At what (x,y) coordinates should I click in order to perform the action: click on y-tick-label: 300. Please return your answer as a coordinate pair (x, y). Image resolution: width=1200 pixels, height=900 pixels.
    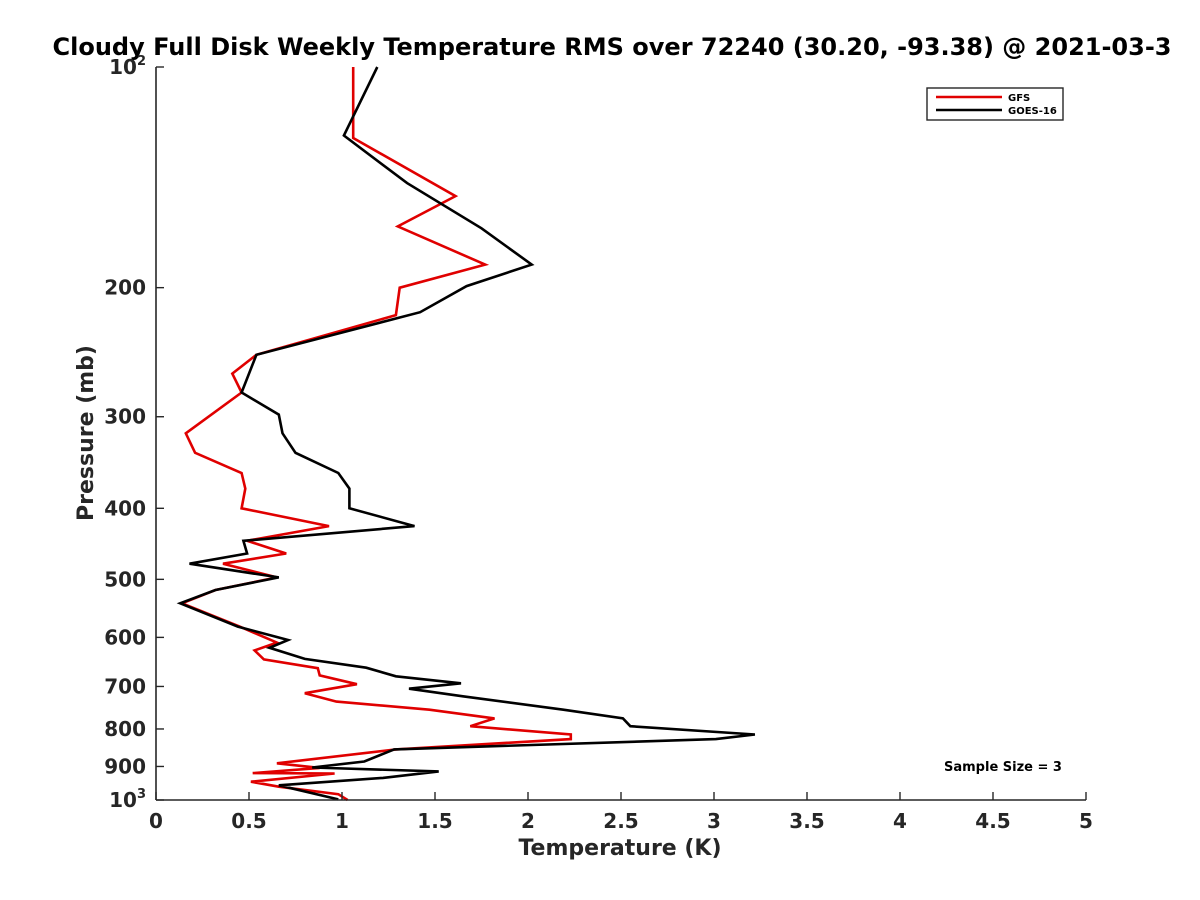
    Looking at the image, I should click on (125, 417).